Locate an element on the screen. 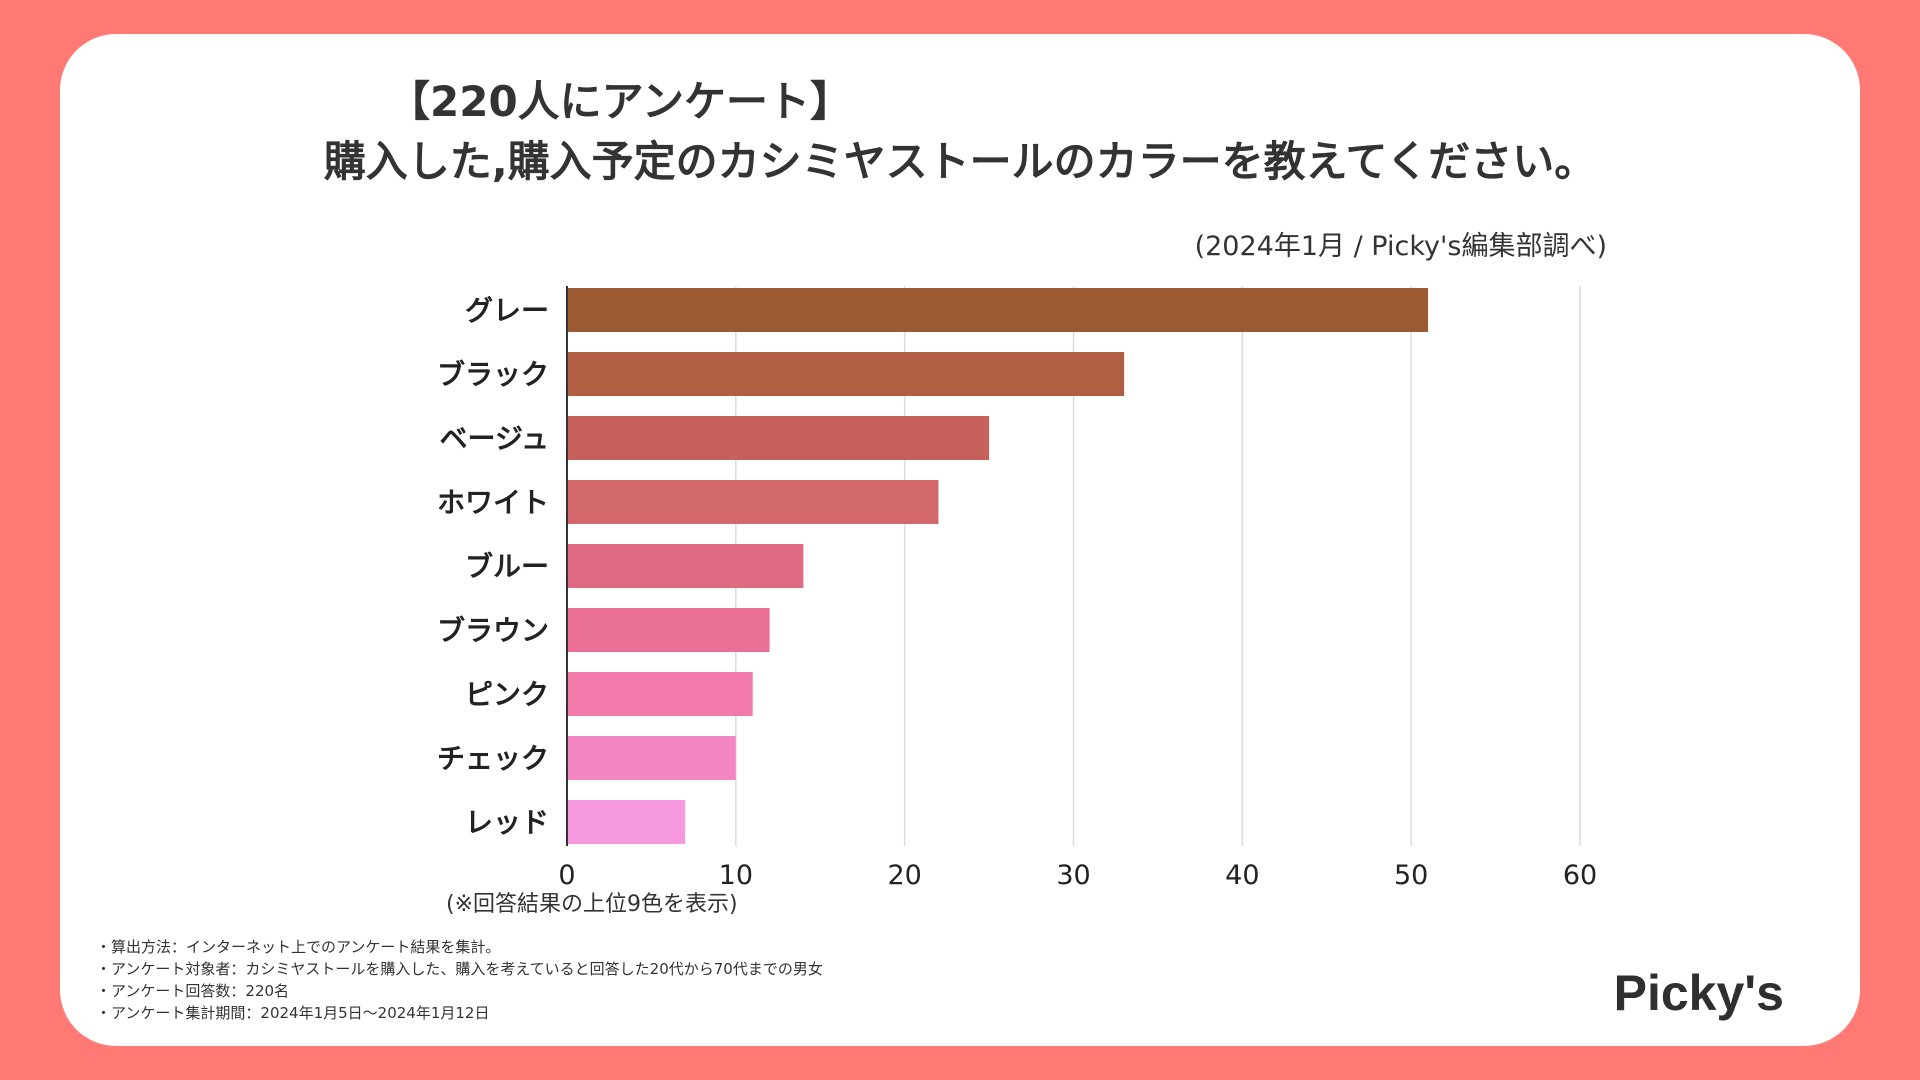 This screenshot has height=1080, width=1920. category-label: ブラック is located at coordinates (493, 374).